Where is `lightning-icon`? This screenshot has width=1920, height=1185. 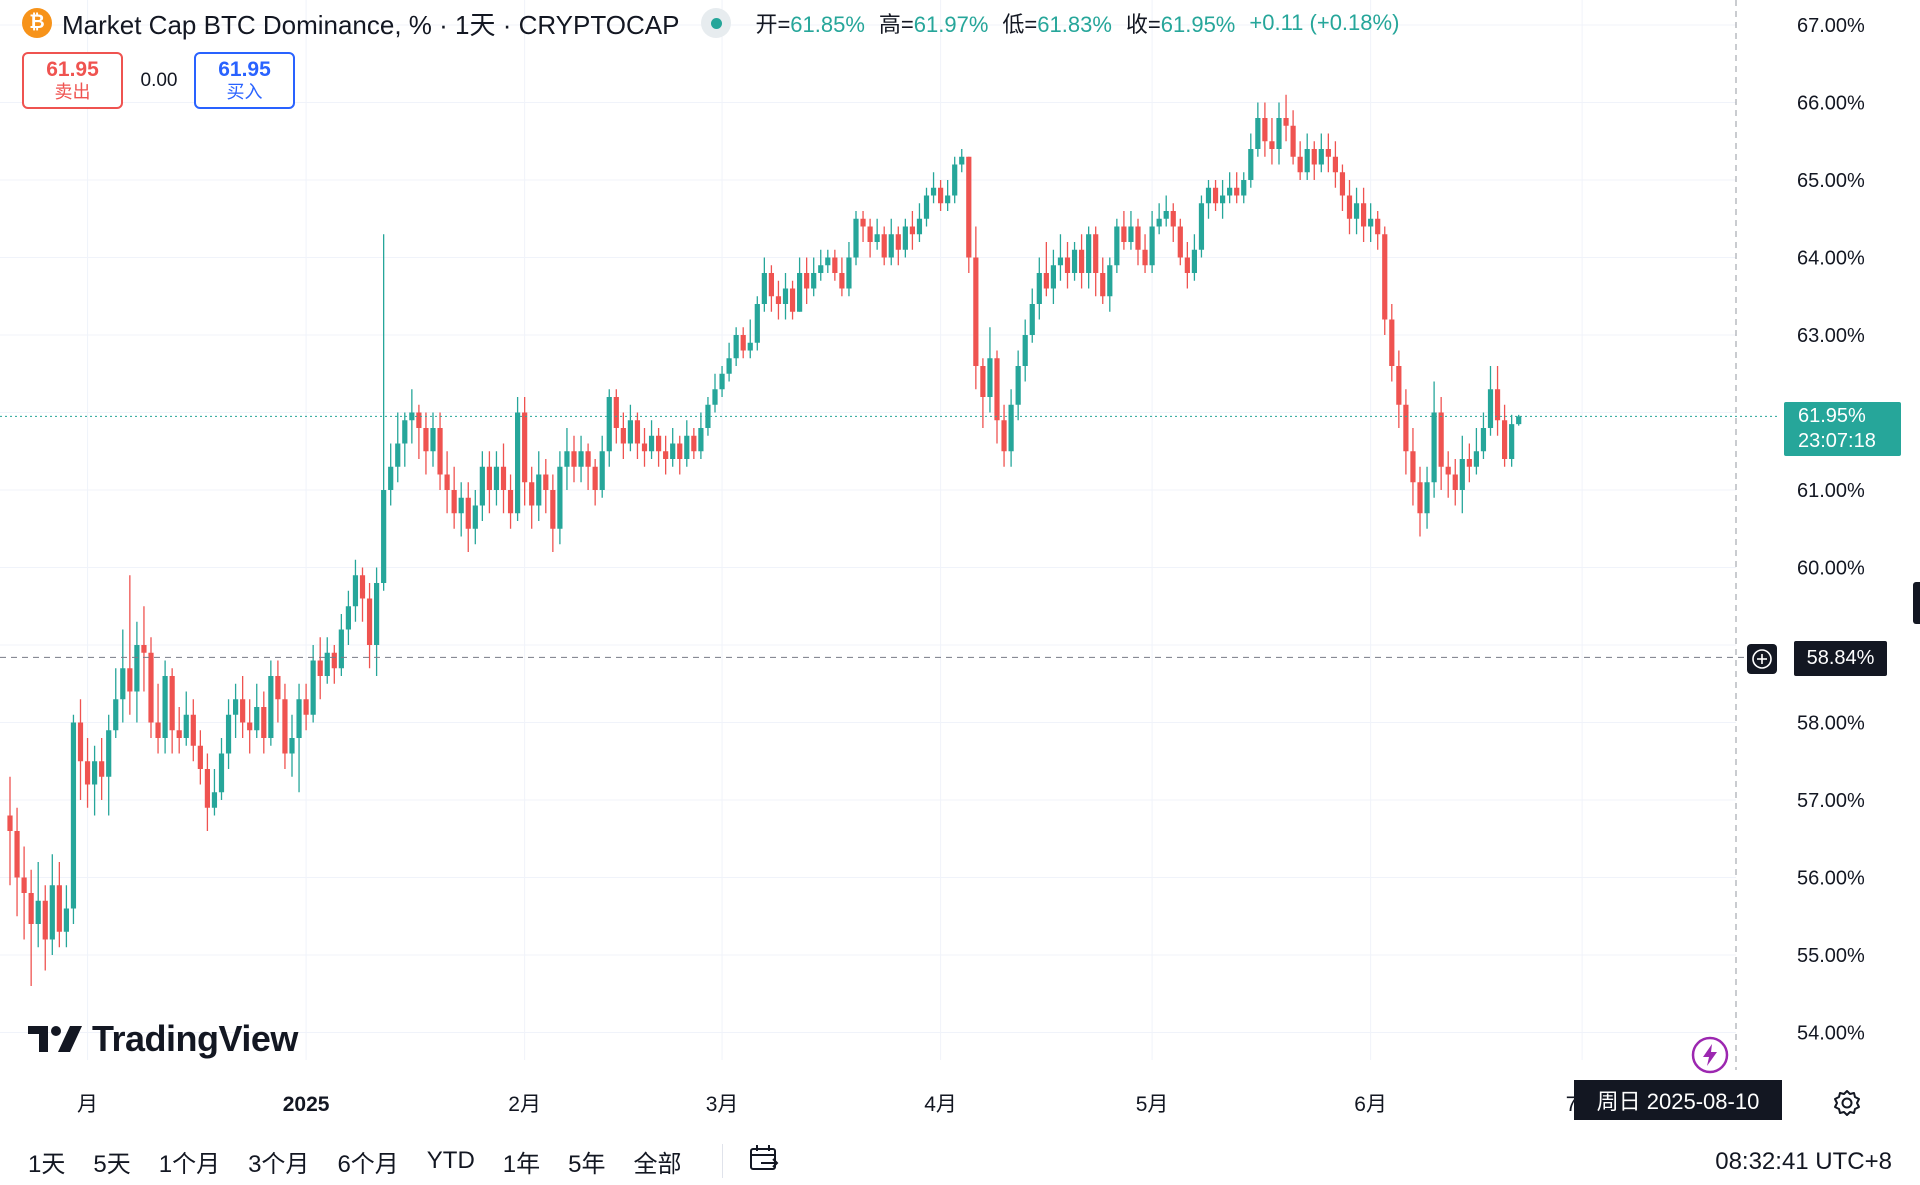
lightning-icon is located at coordinates (1710, 1057).